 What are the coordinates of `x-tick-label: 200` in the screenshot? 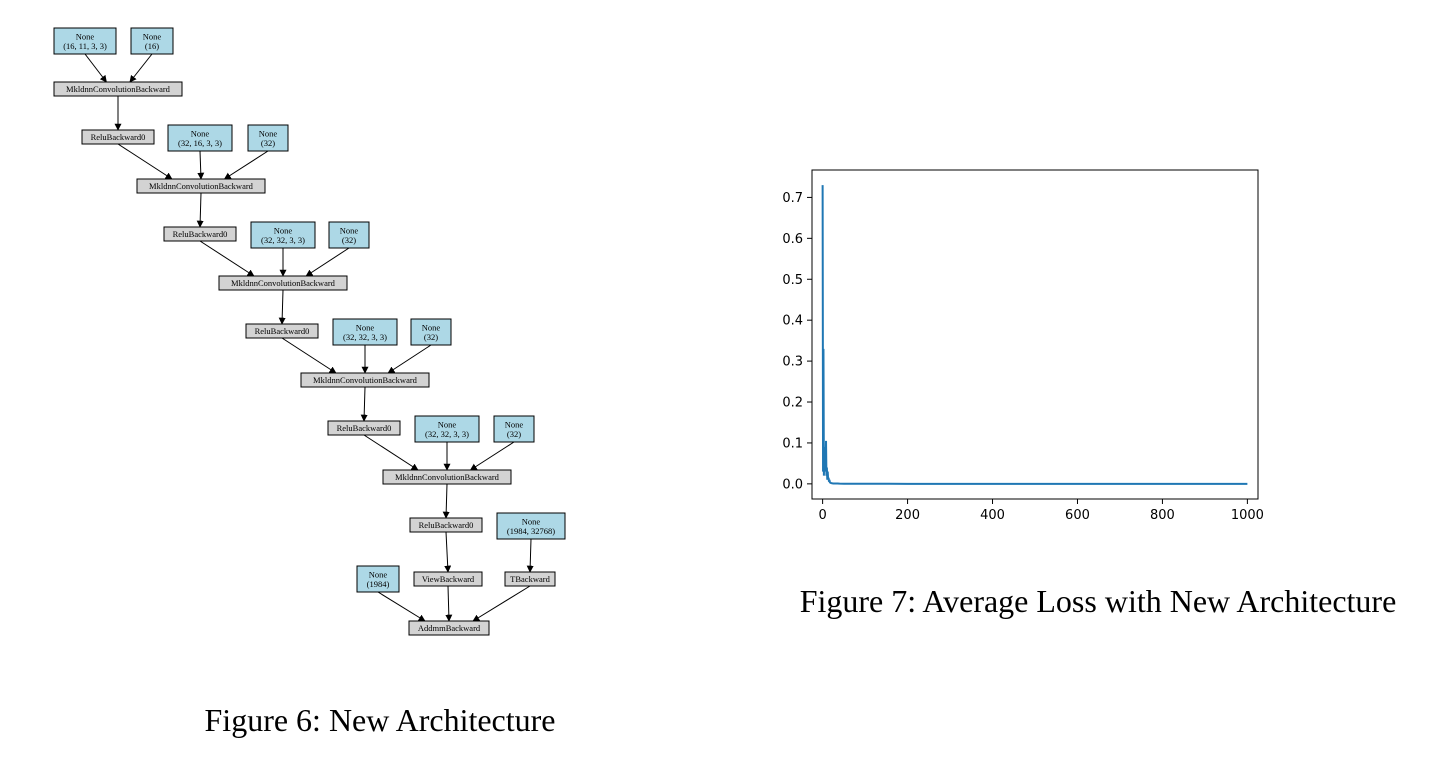 It's located at (907, 515).